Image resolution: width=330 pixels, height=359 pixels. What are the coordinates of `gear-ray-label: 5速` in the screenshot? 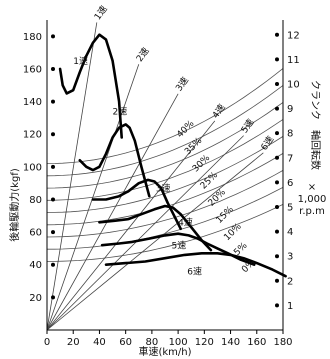 It's located at (247, 126).